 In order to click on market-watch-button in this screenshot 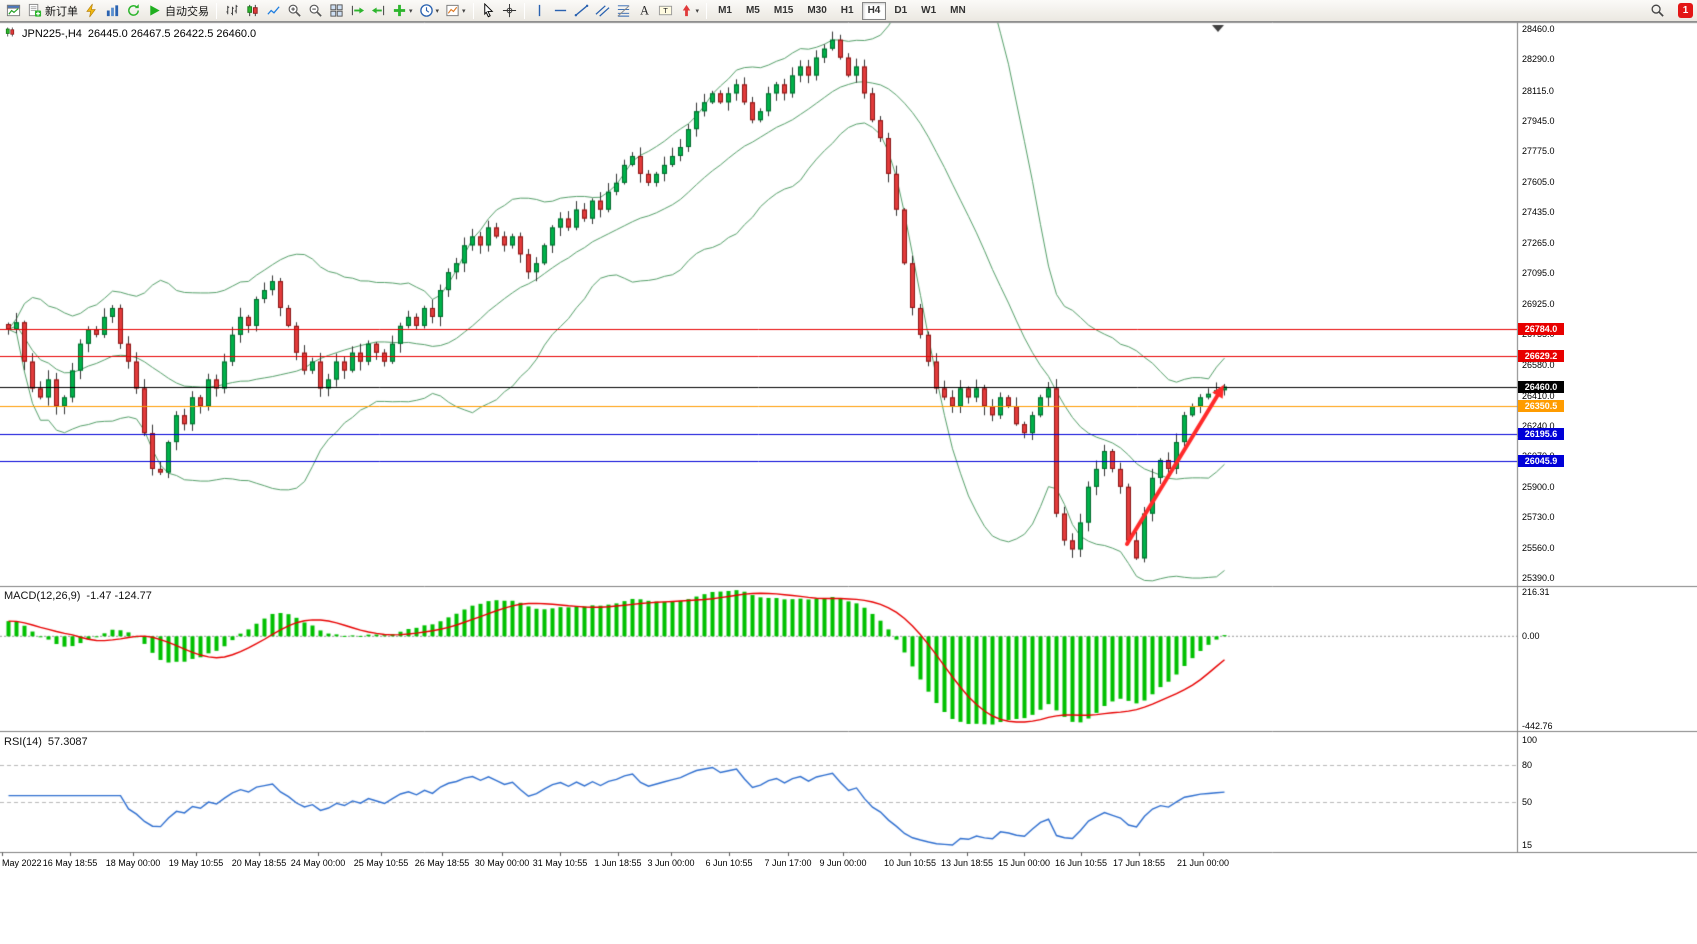, I will do `click(112, 11)`.